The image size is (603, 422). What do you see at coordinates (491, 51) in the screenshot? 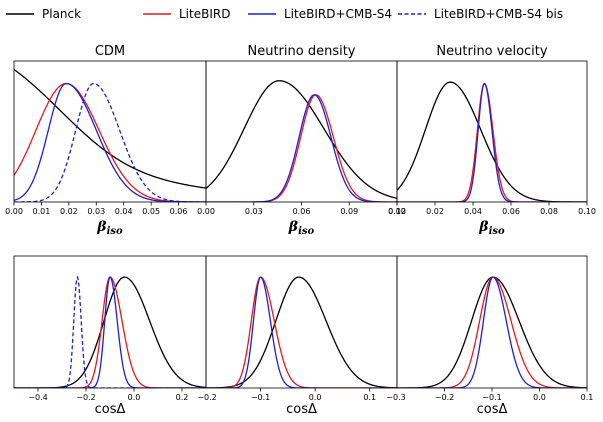
I see `panel-title: Neutrino velocity` at bounding box center [491, 51].